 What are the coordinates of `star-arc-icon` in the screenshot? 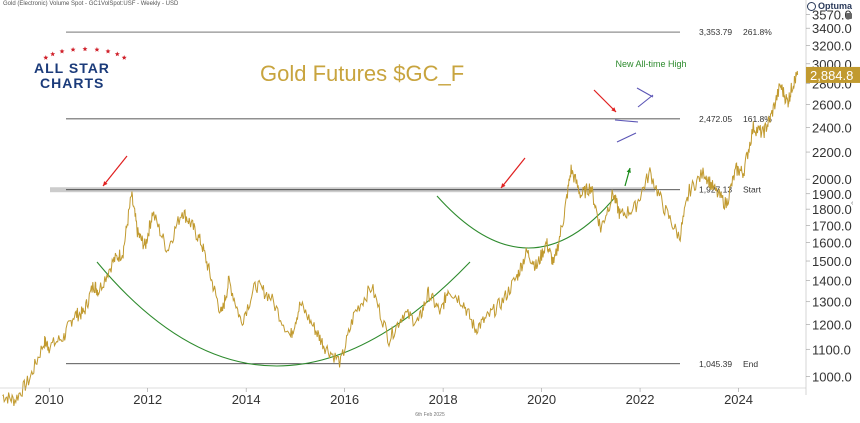 It's located at (85, 53).